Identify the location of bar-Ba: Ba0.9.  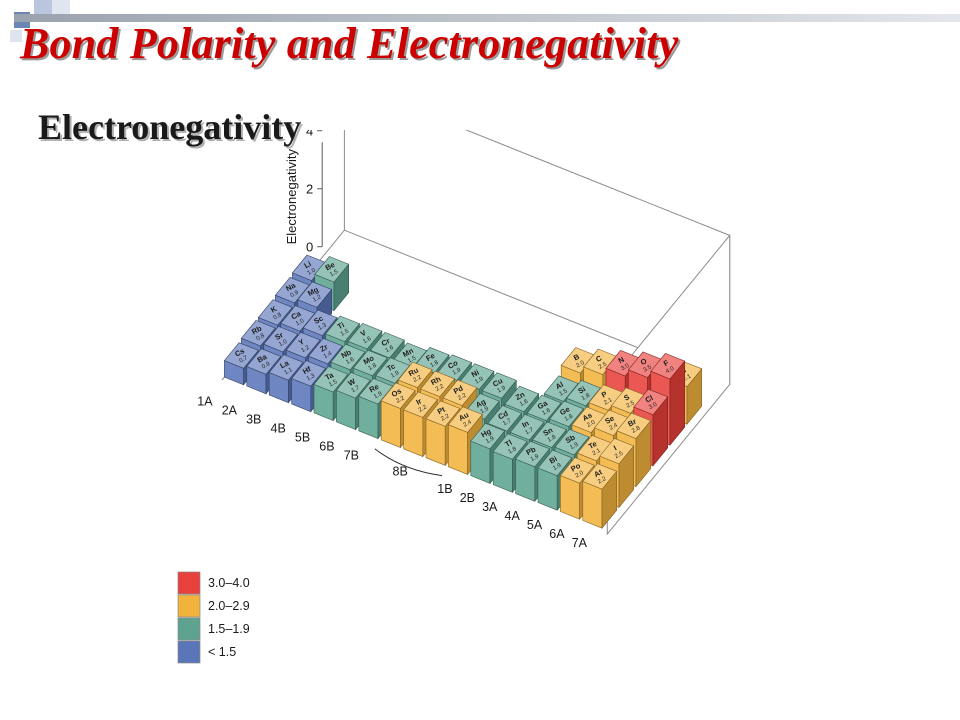
(264, 371).